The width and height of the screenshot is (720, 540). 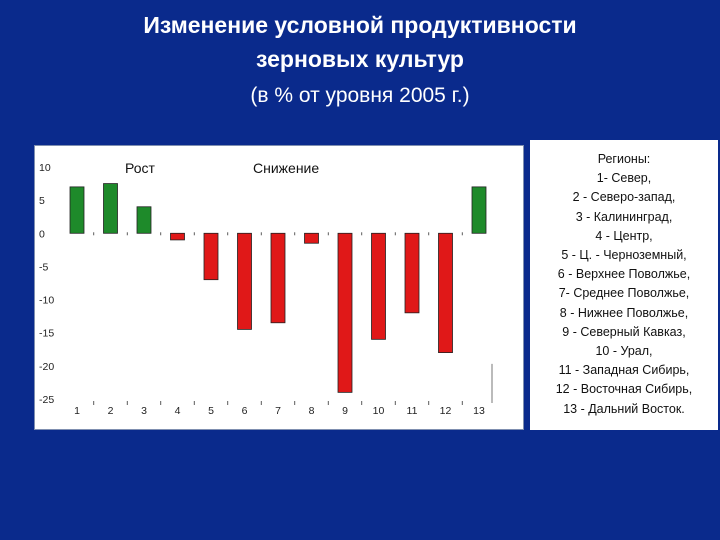 What do you see at coordinates (624, 178) in the screenshot?
I see `legend-item: 1- Север,` at bounding box center [624, 178].